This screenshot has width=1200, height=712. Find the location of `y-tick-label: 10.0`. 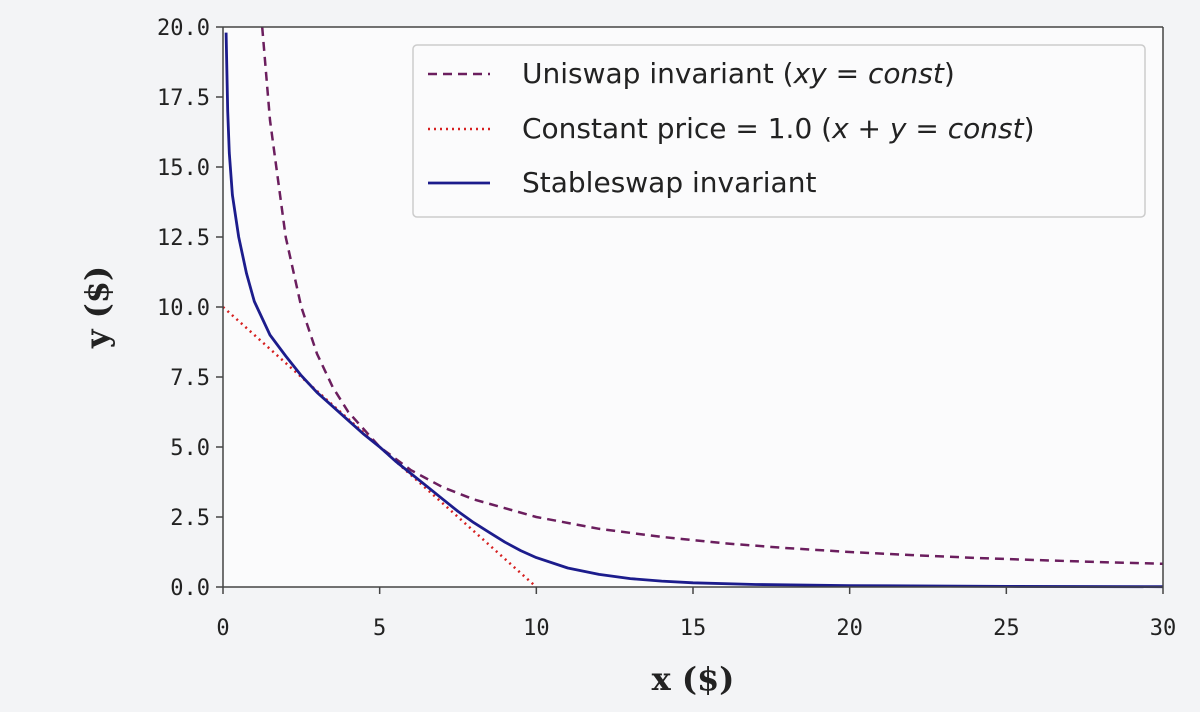

y-tick-label: 10.0 is located at coordinates (183, 308).